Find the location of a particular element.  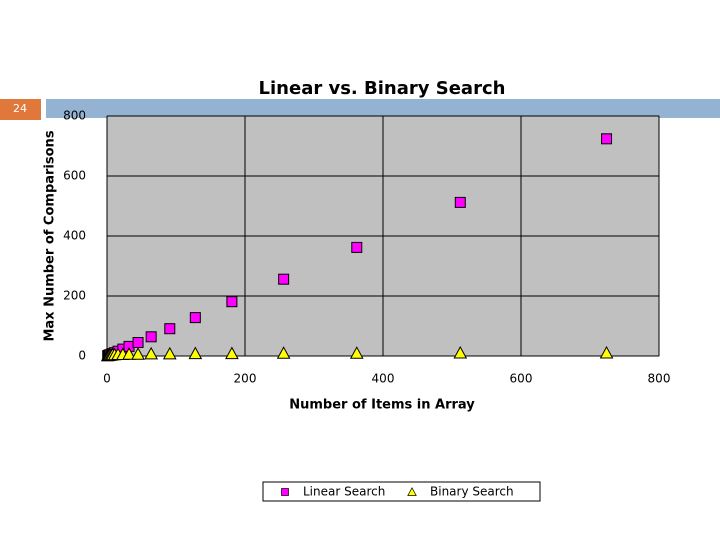

legend is located at coordinates (401, 491).